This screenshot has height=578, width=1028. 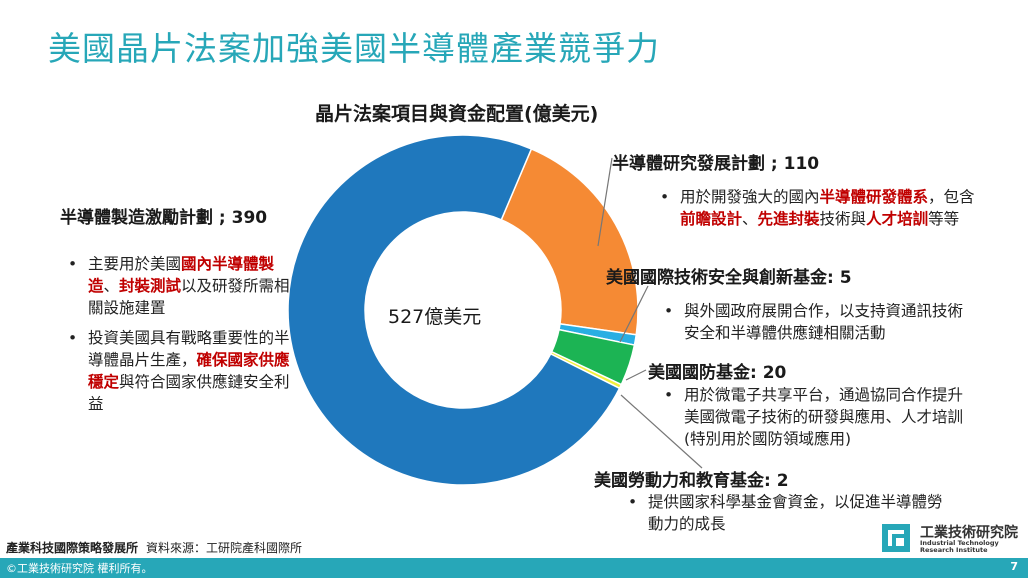 What do you see at coordinates (224, 548) in the screenshot?
I see `footer-source-text: 資料來源：工研院產科國際所` at bounding box center [224, 548].